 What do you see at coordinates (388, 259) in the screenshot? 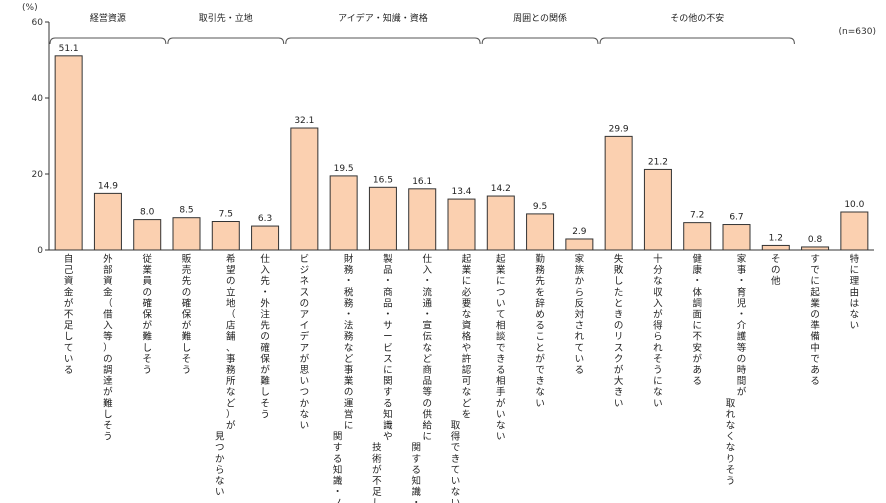
I see `category-label-char: 製` at bounding box center [388, 259].